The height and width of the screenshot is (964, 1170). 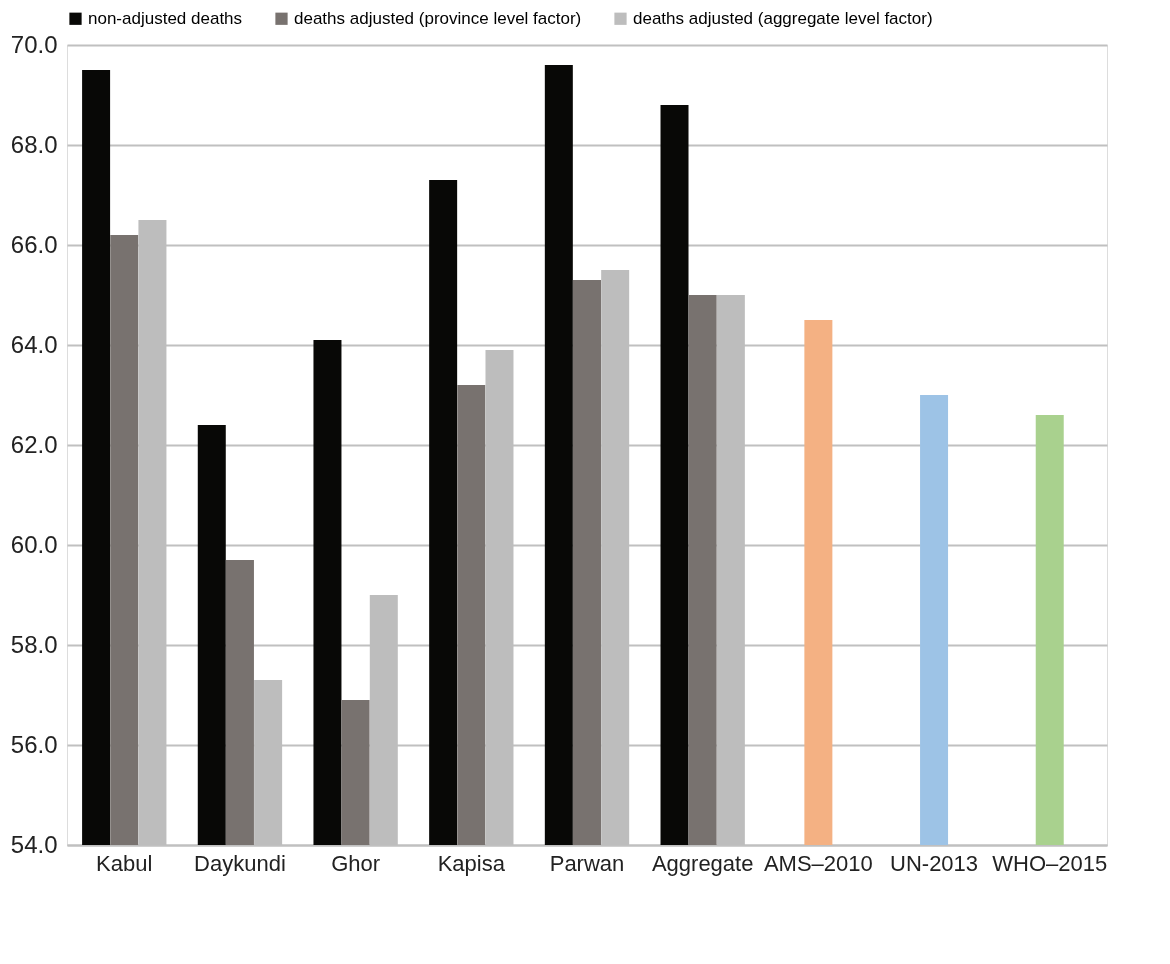 What do you see at coordinates (34, 744) in the screenshot?
I see `y-tick-label: 56.0` at bounding box center [34, 744].